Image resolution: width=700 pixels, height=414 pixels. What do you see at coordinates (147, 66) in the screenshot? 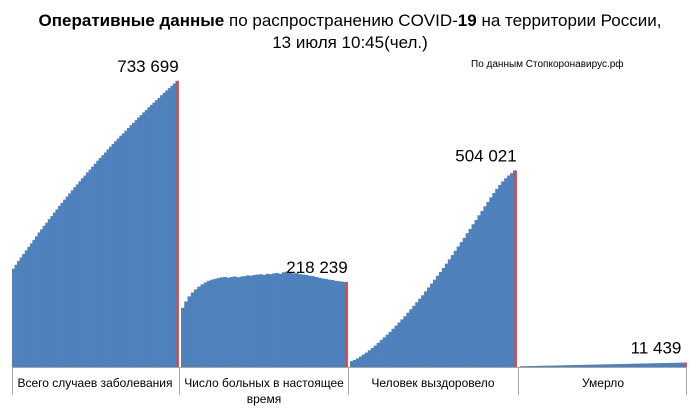
I see `value-label-1: 733 699` at bounding box center [147, 66].